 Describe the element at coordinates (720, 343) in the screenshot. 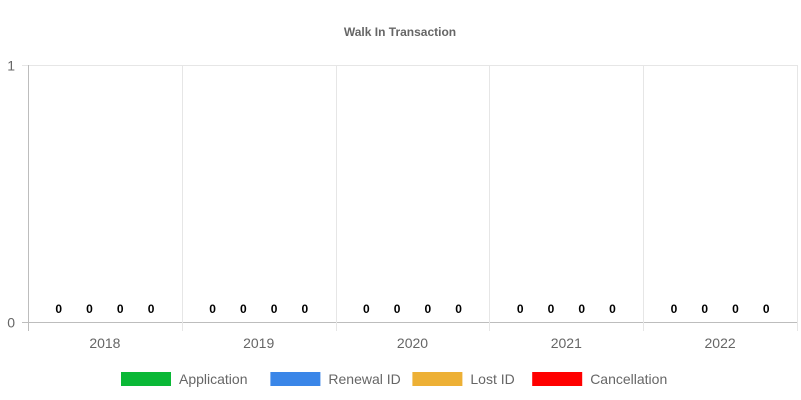

I see `x-tick-label: 2022` at that location.